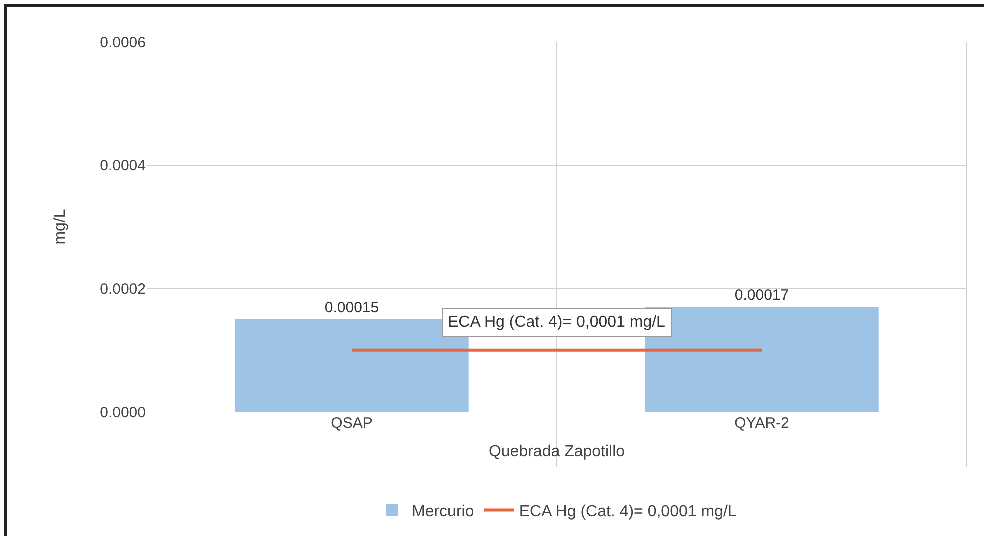 The width and height of the screenshot is (988, 540). Describe the element at coordinates (762, 423) in the screenshot. I see `x-tick-label: QYAR-2` at that location.